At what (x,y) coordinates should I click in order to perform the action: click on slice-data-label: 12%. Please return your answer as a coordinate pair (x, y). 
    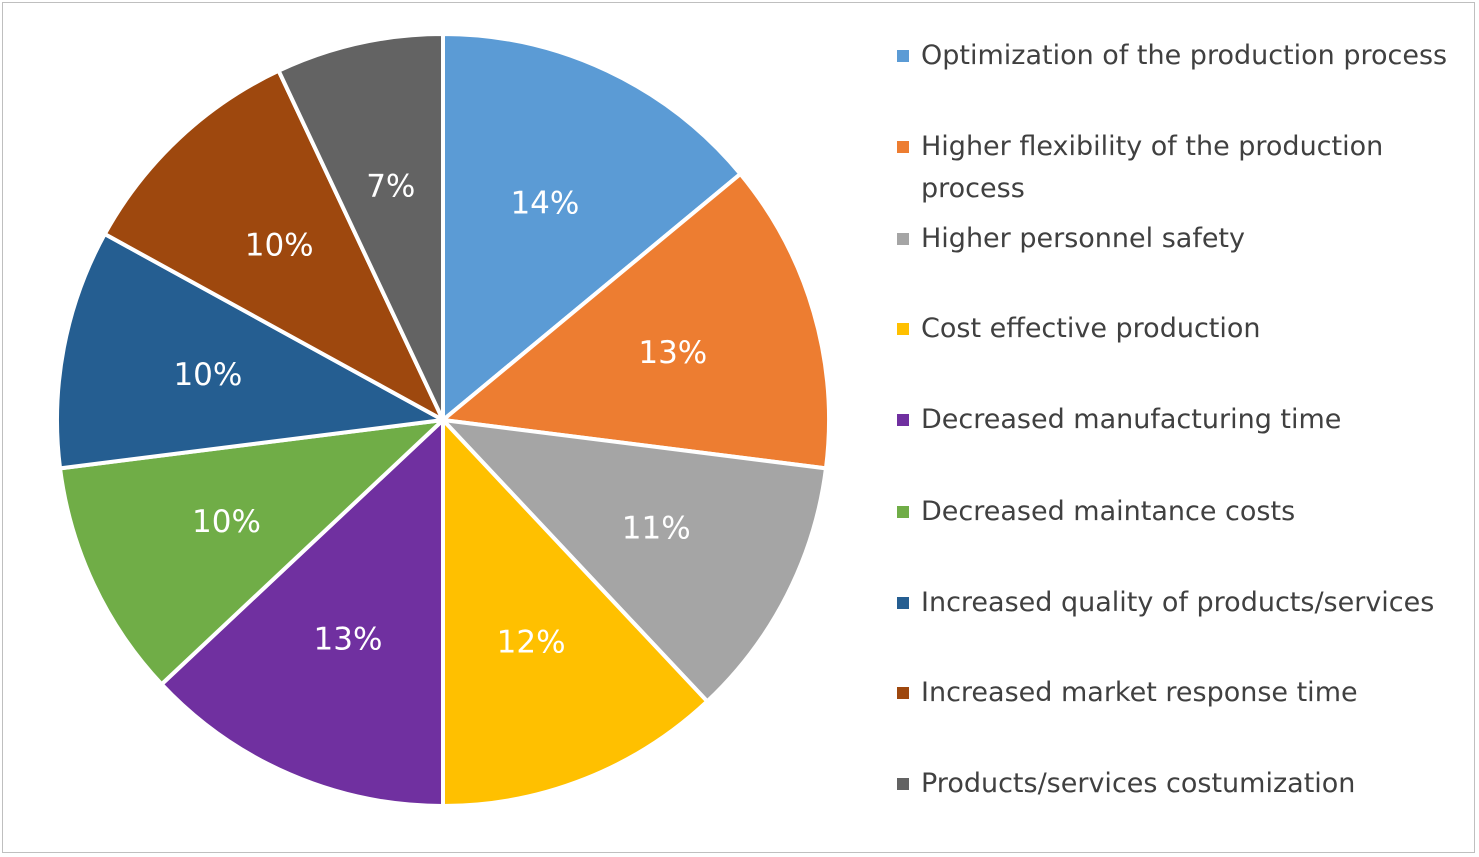
    Looking at the image, I should click on (531, 643).